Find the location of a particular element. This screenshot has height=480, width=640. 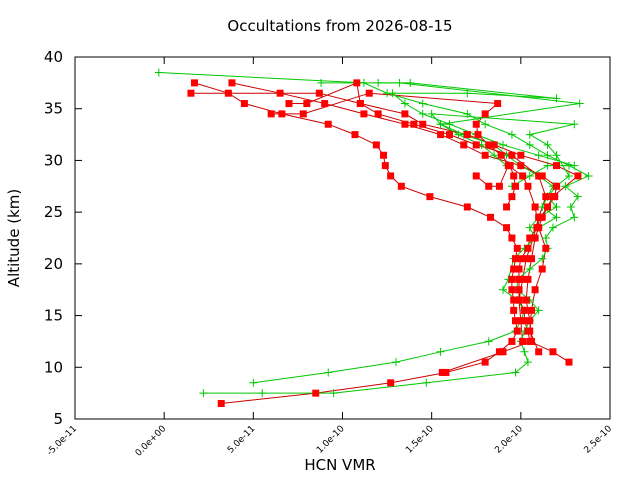

y-tick-label: 25 is located at coordinates (53, 212).